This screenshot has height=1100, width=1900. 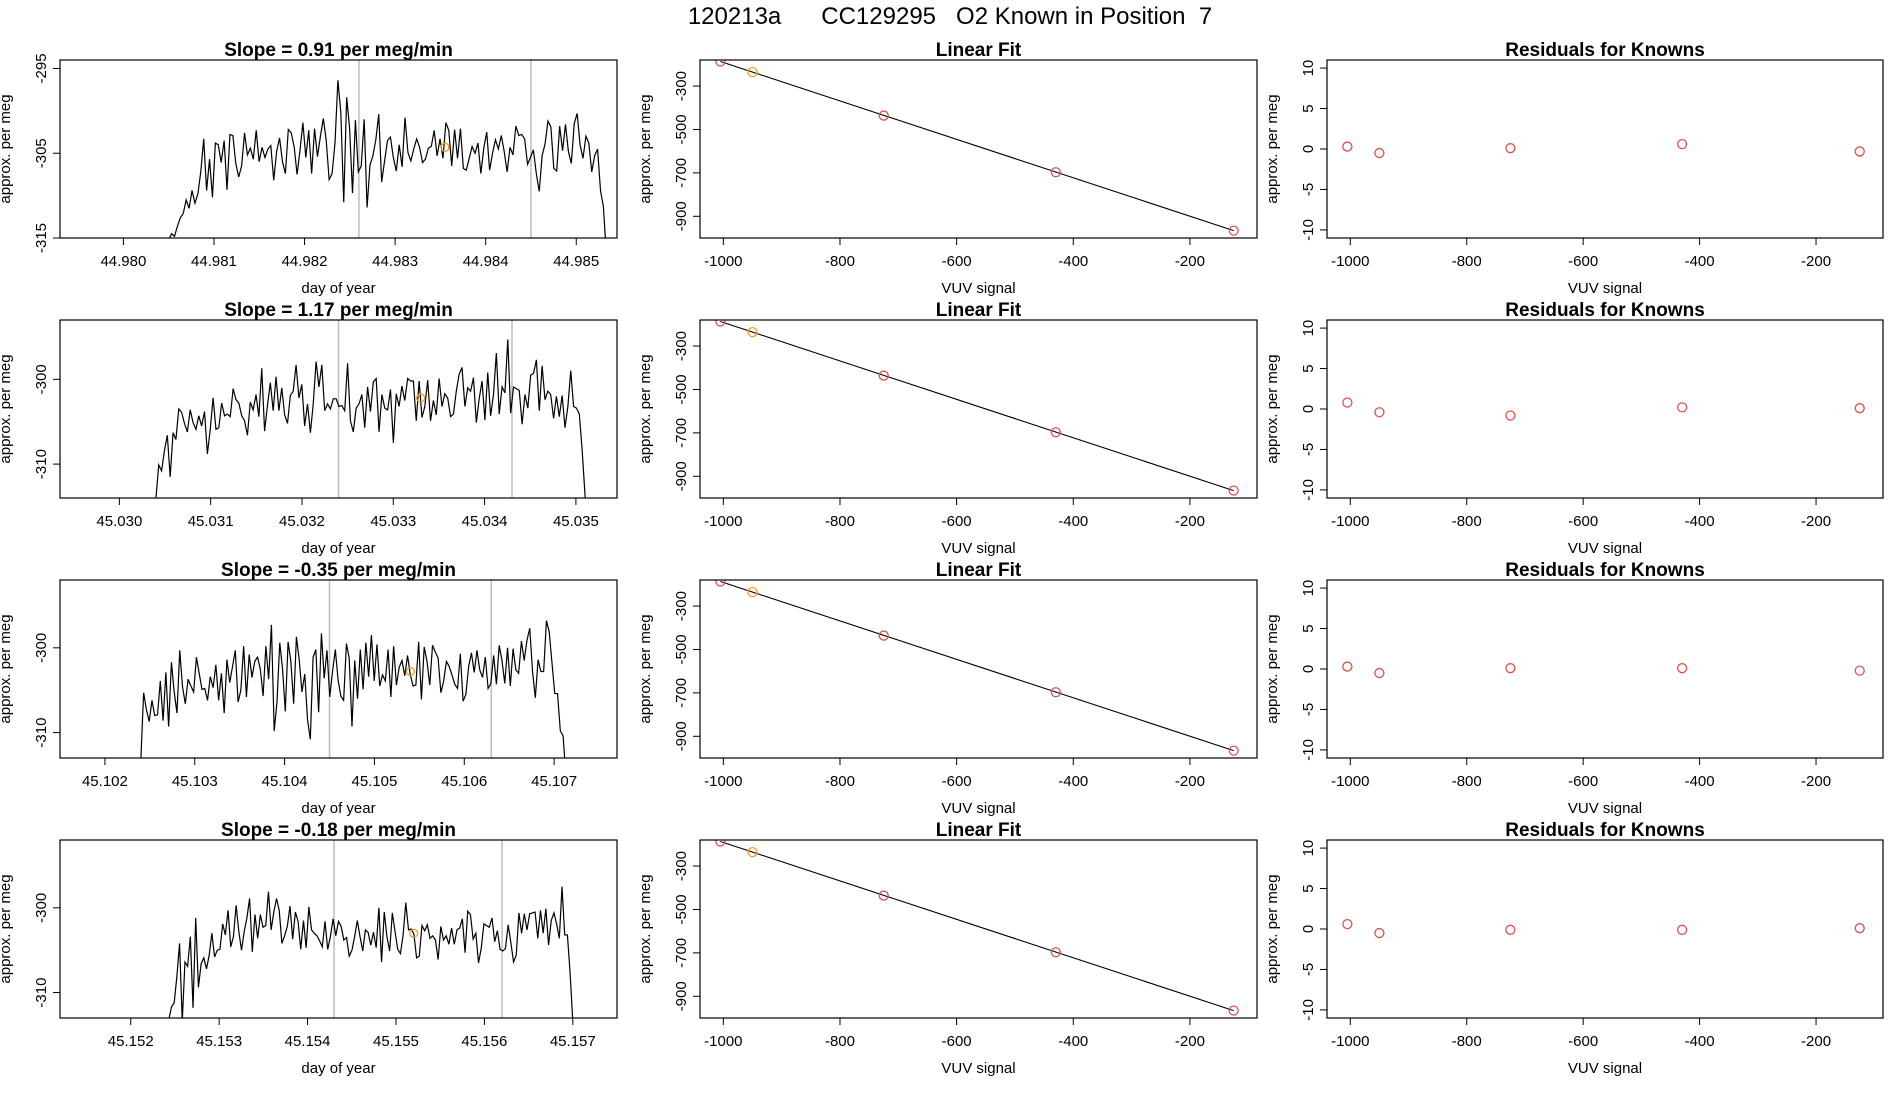 I want to click on y-tick-label: -700, so click(x=681, y=953).